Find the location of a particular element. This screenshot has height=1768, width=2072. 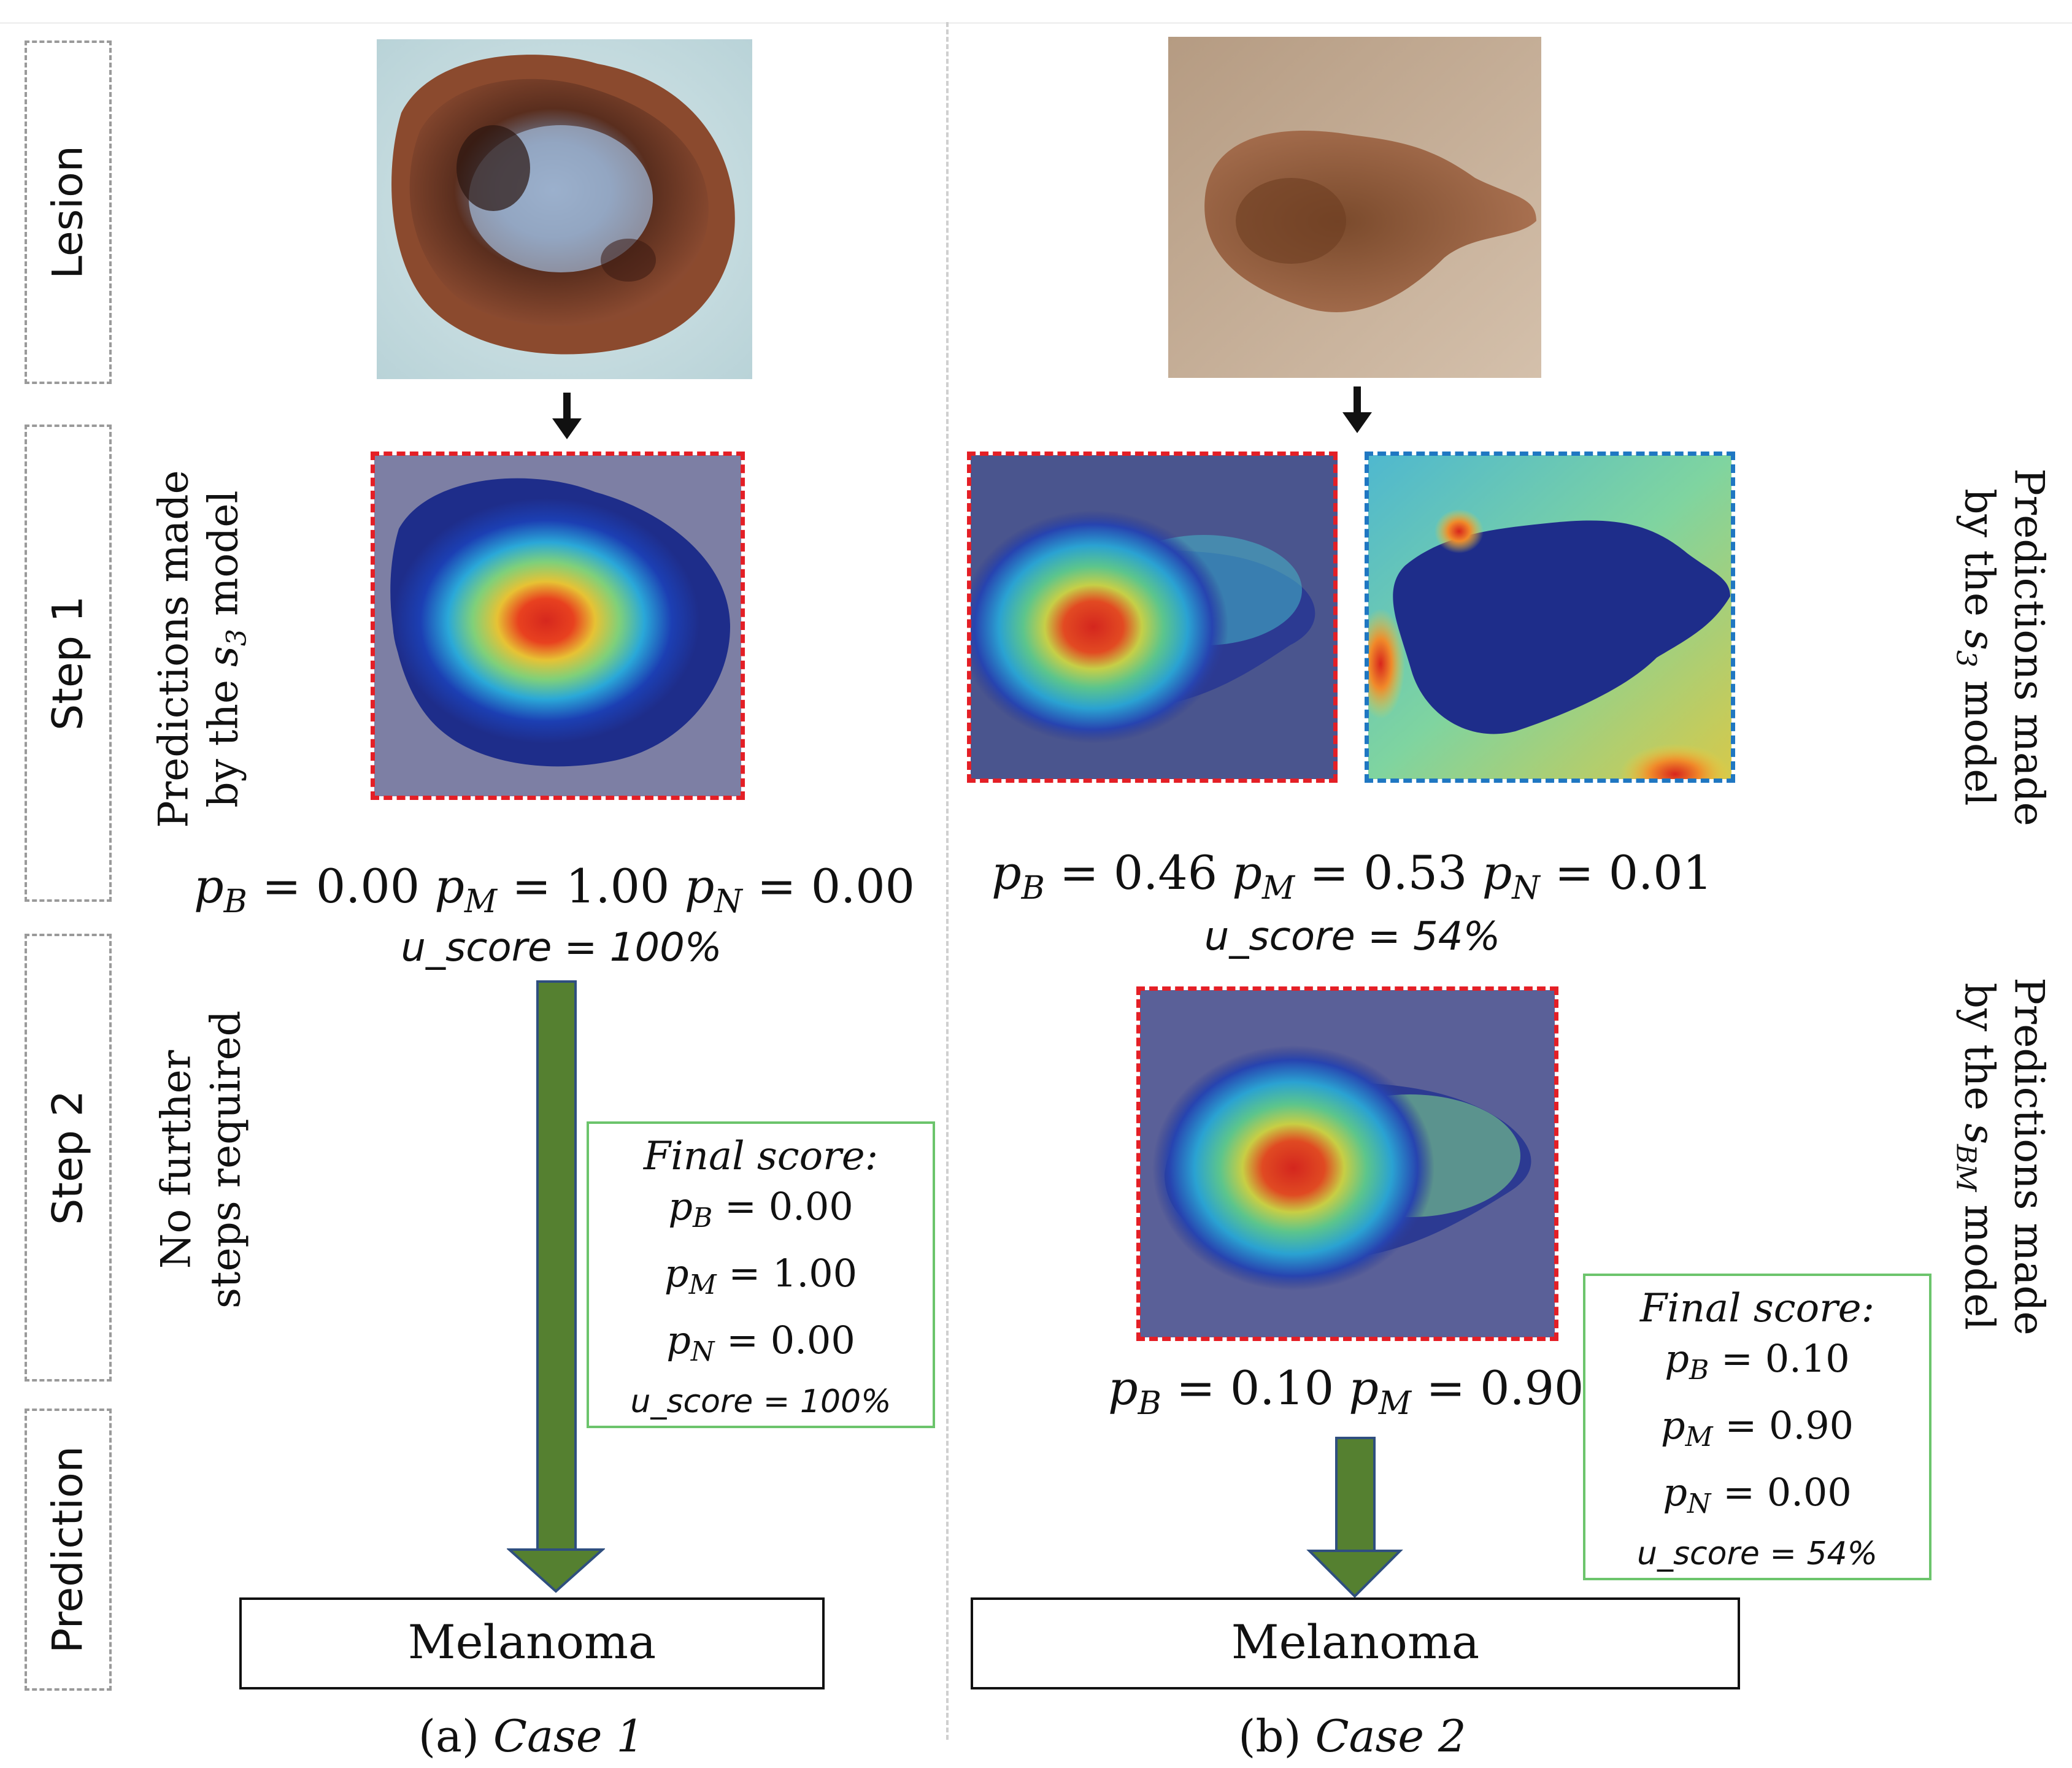

uscore-case2-step1: u_score = 54% is located at coordinates (1352, 936).